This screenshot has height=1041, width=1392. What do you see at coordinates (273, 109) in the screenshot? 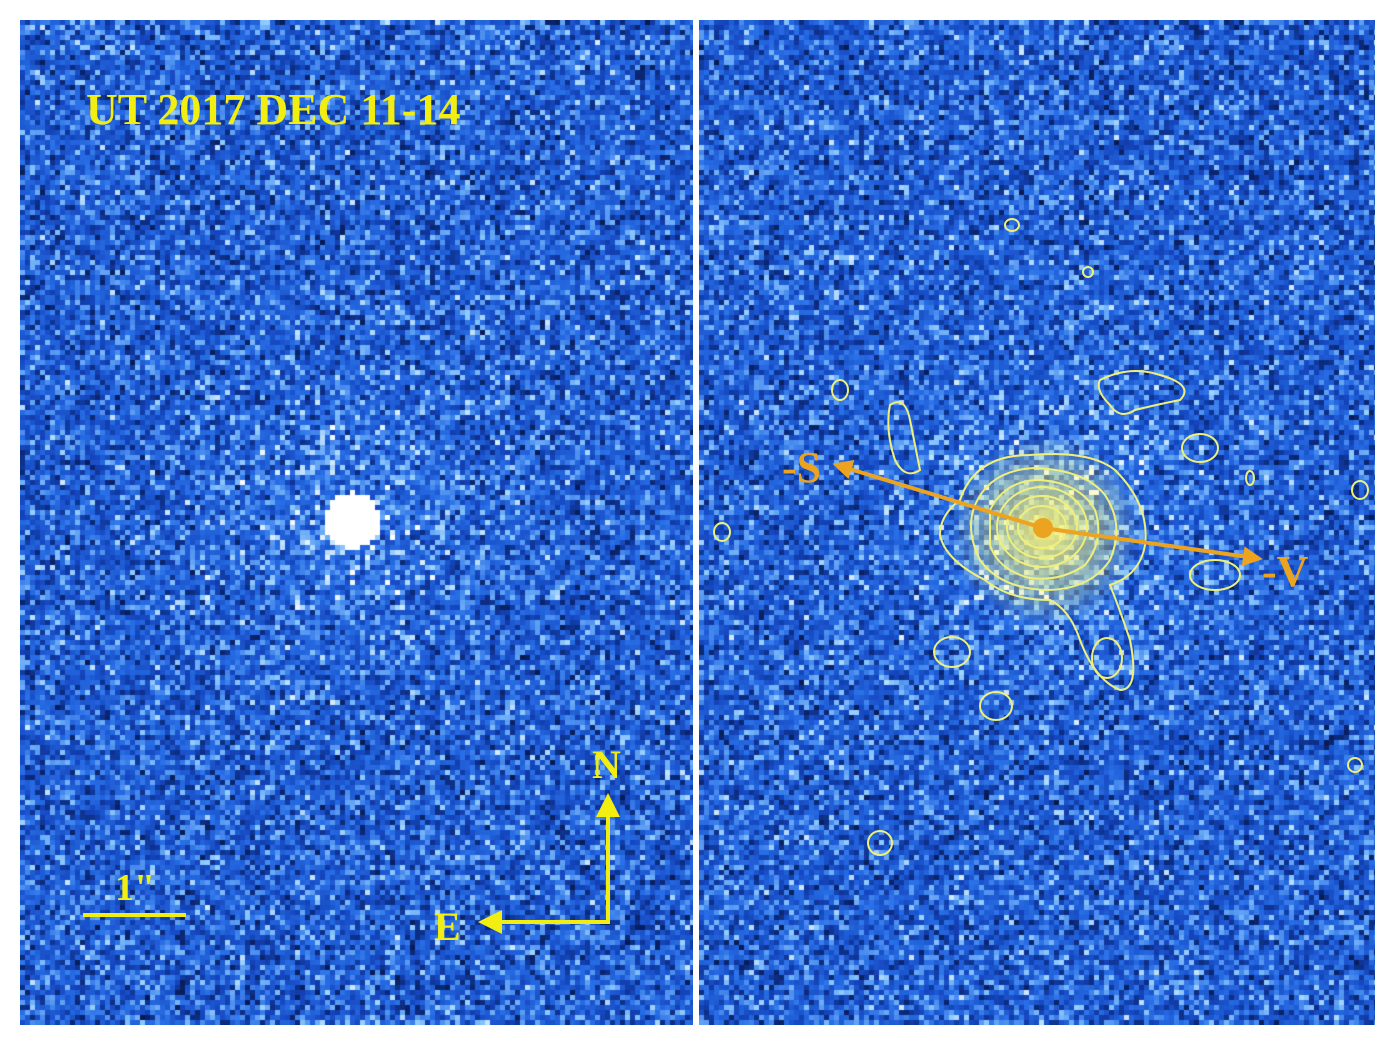
I see `date-label: UT 2017 DEC 11-14` at bounding box center [273, 109].